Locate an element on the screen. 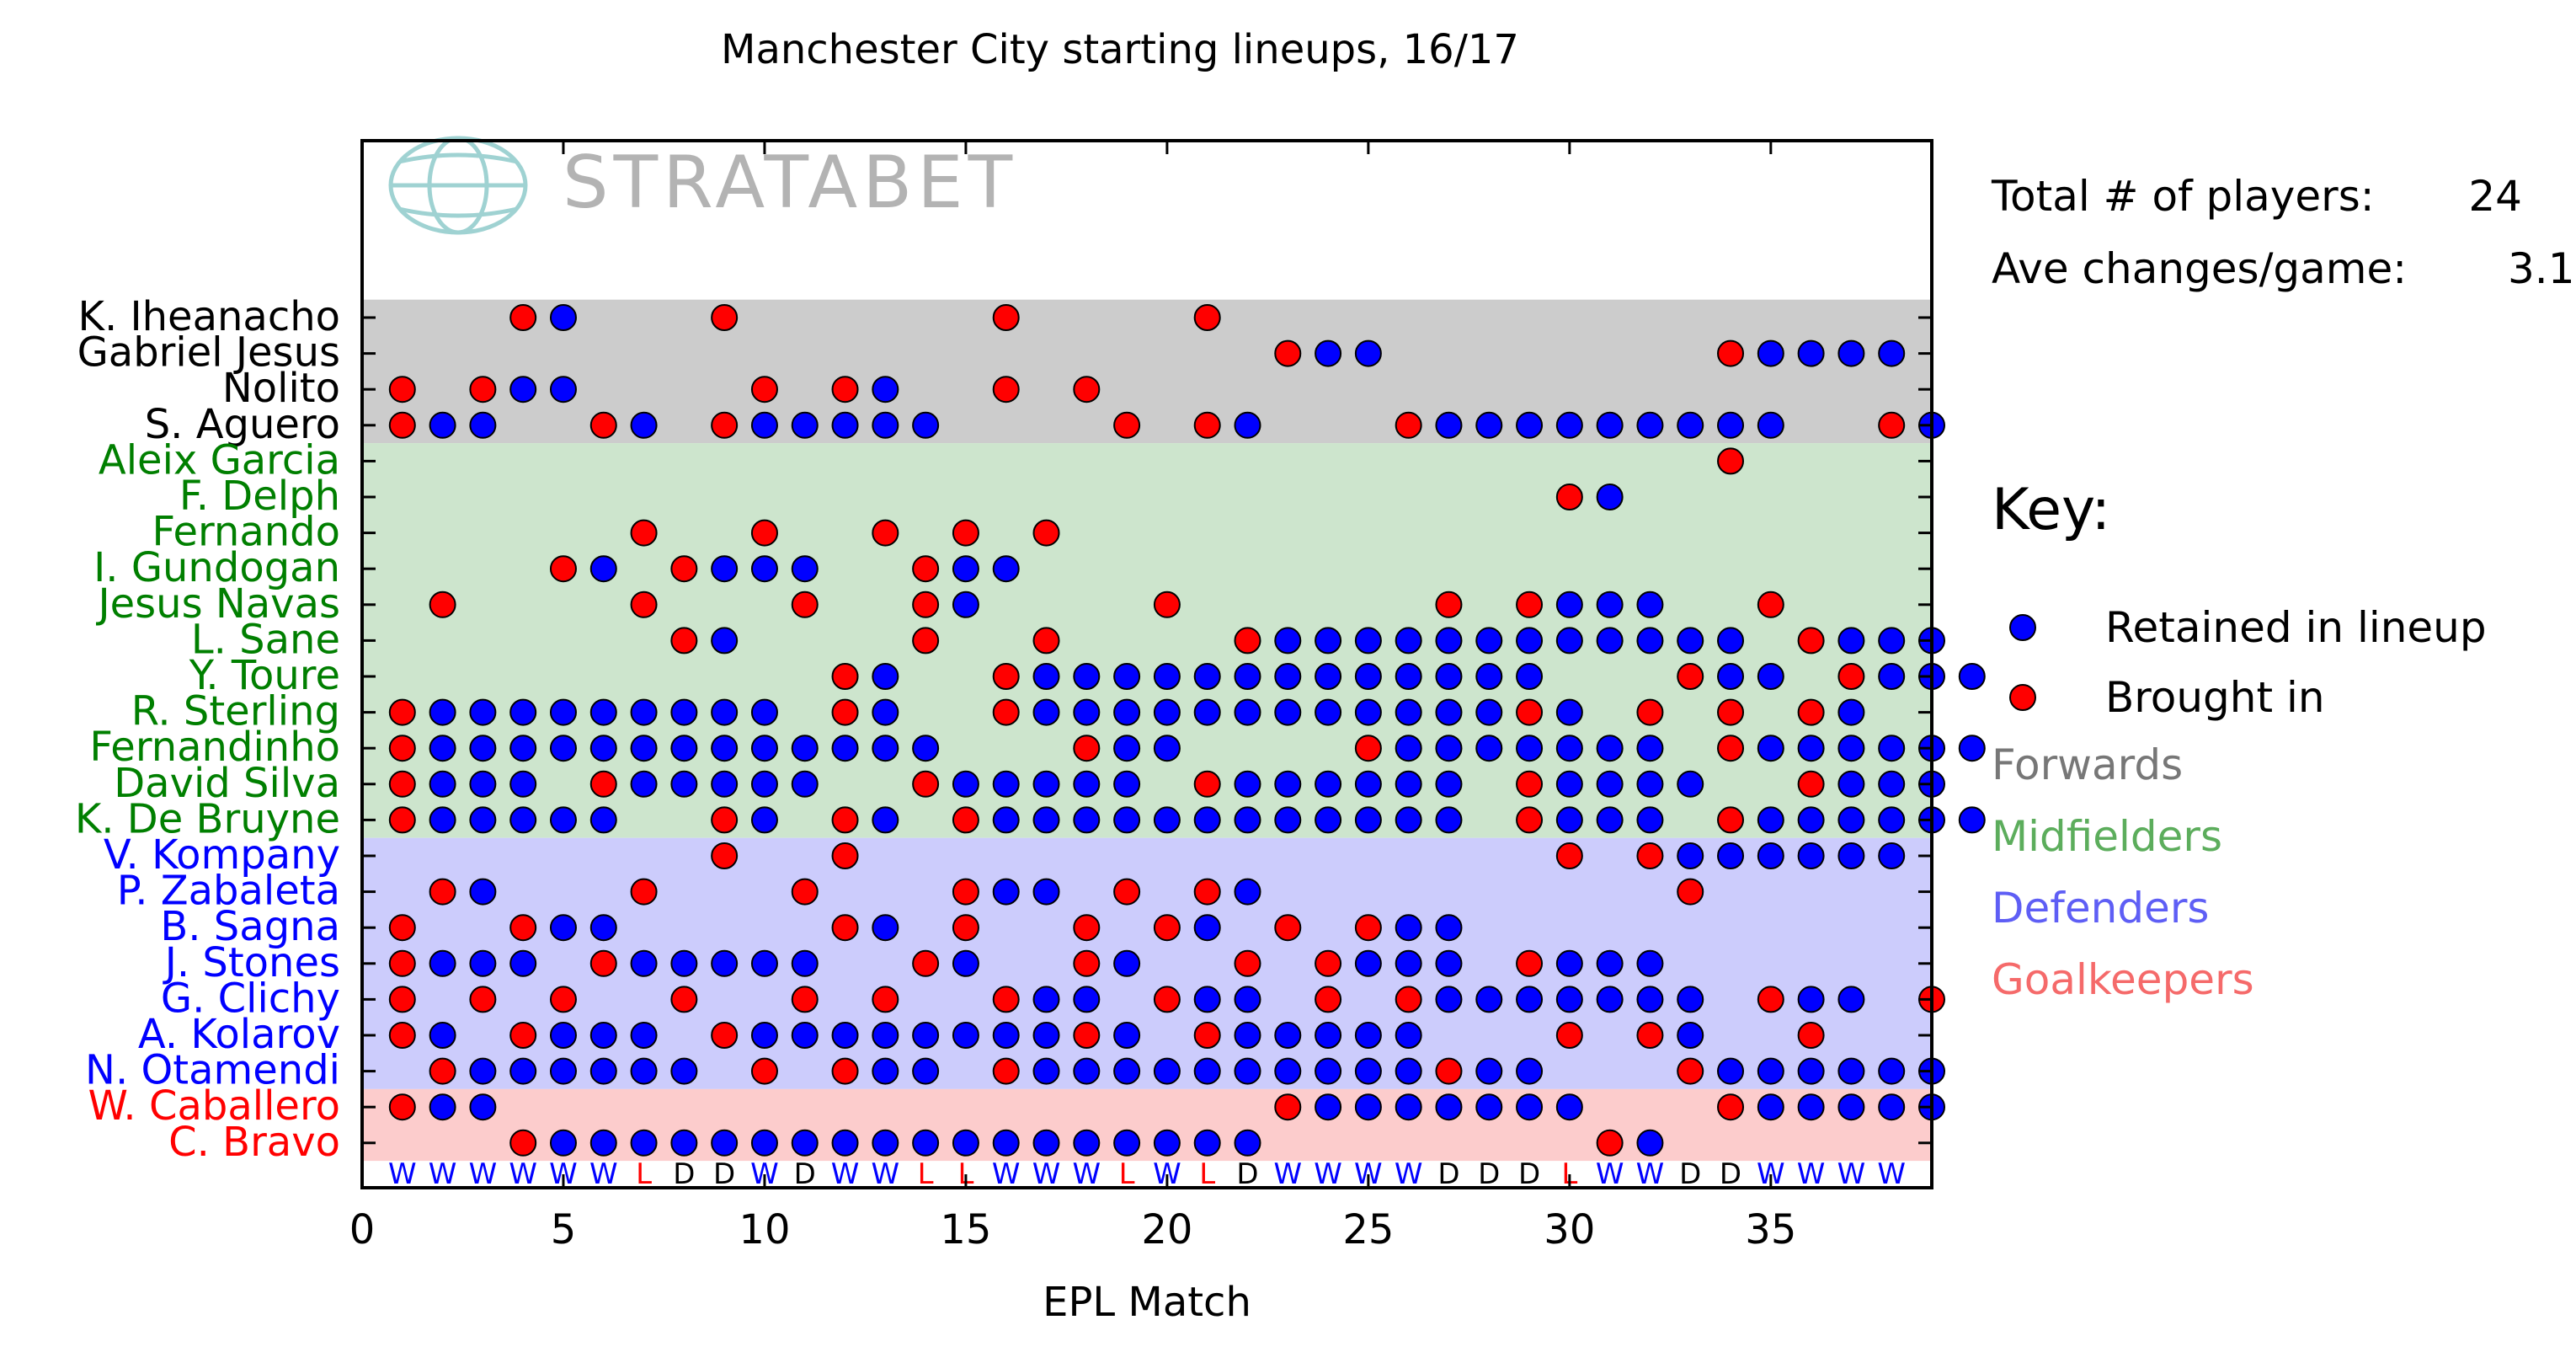  x-tick-label: 30 is located at coordinates (1569, 1229).